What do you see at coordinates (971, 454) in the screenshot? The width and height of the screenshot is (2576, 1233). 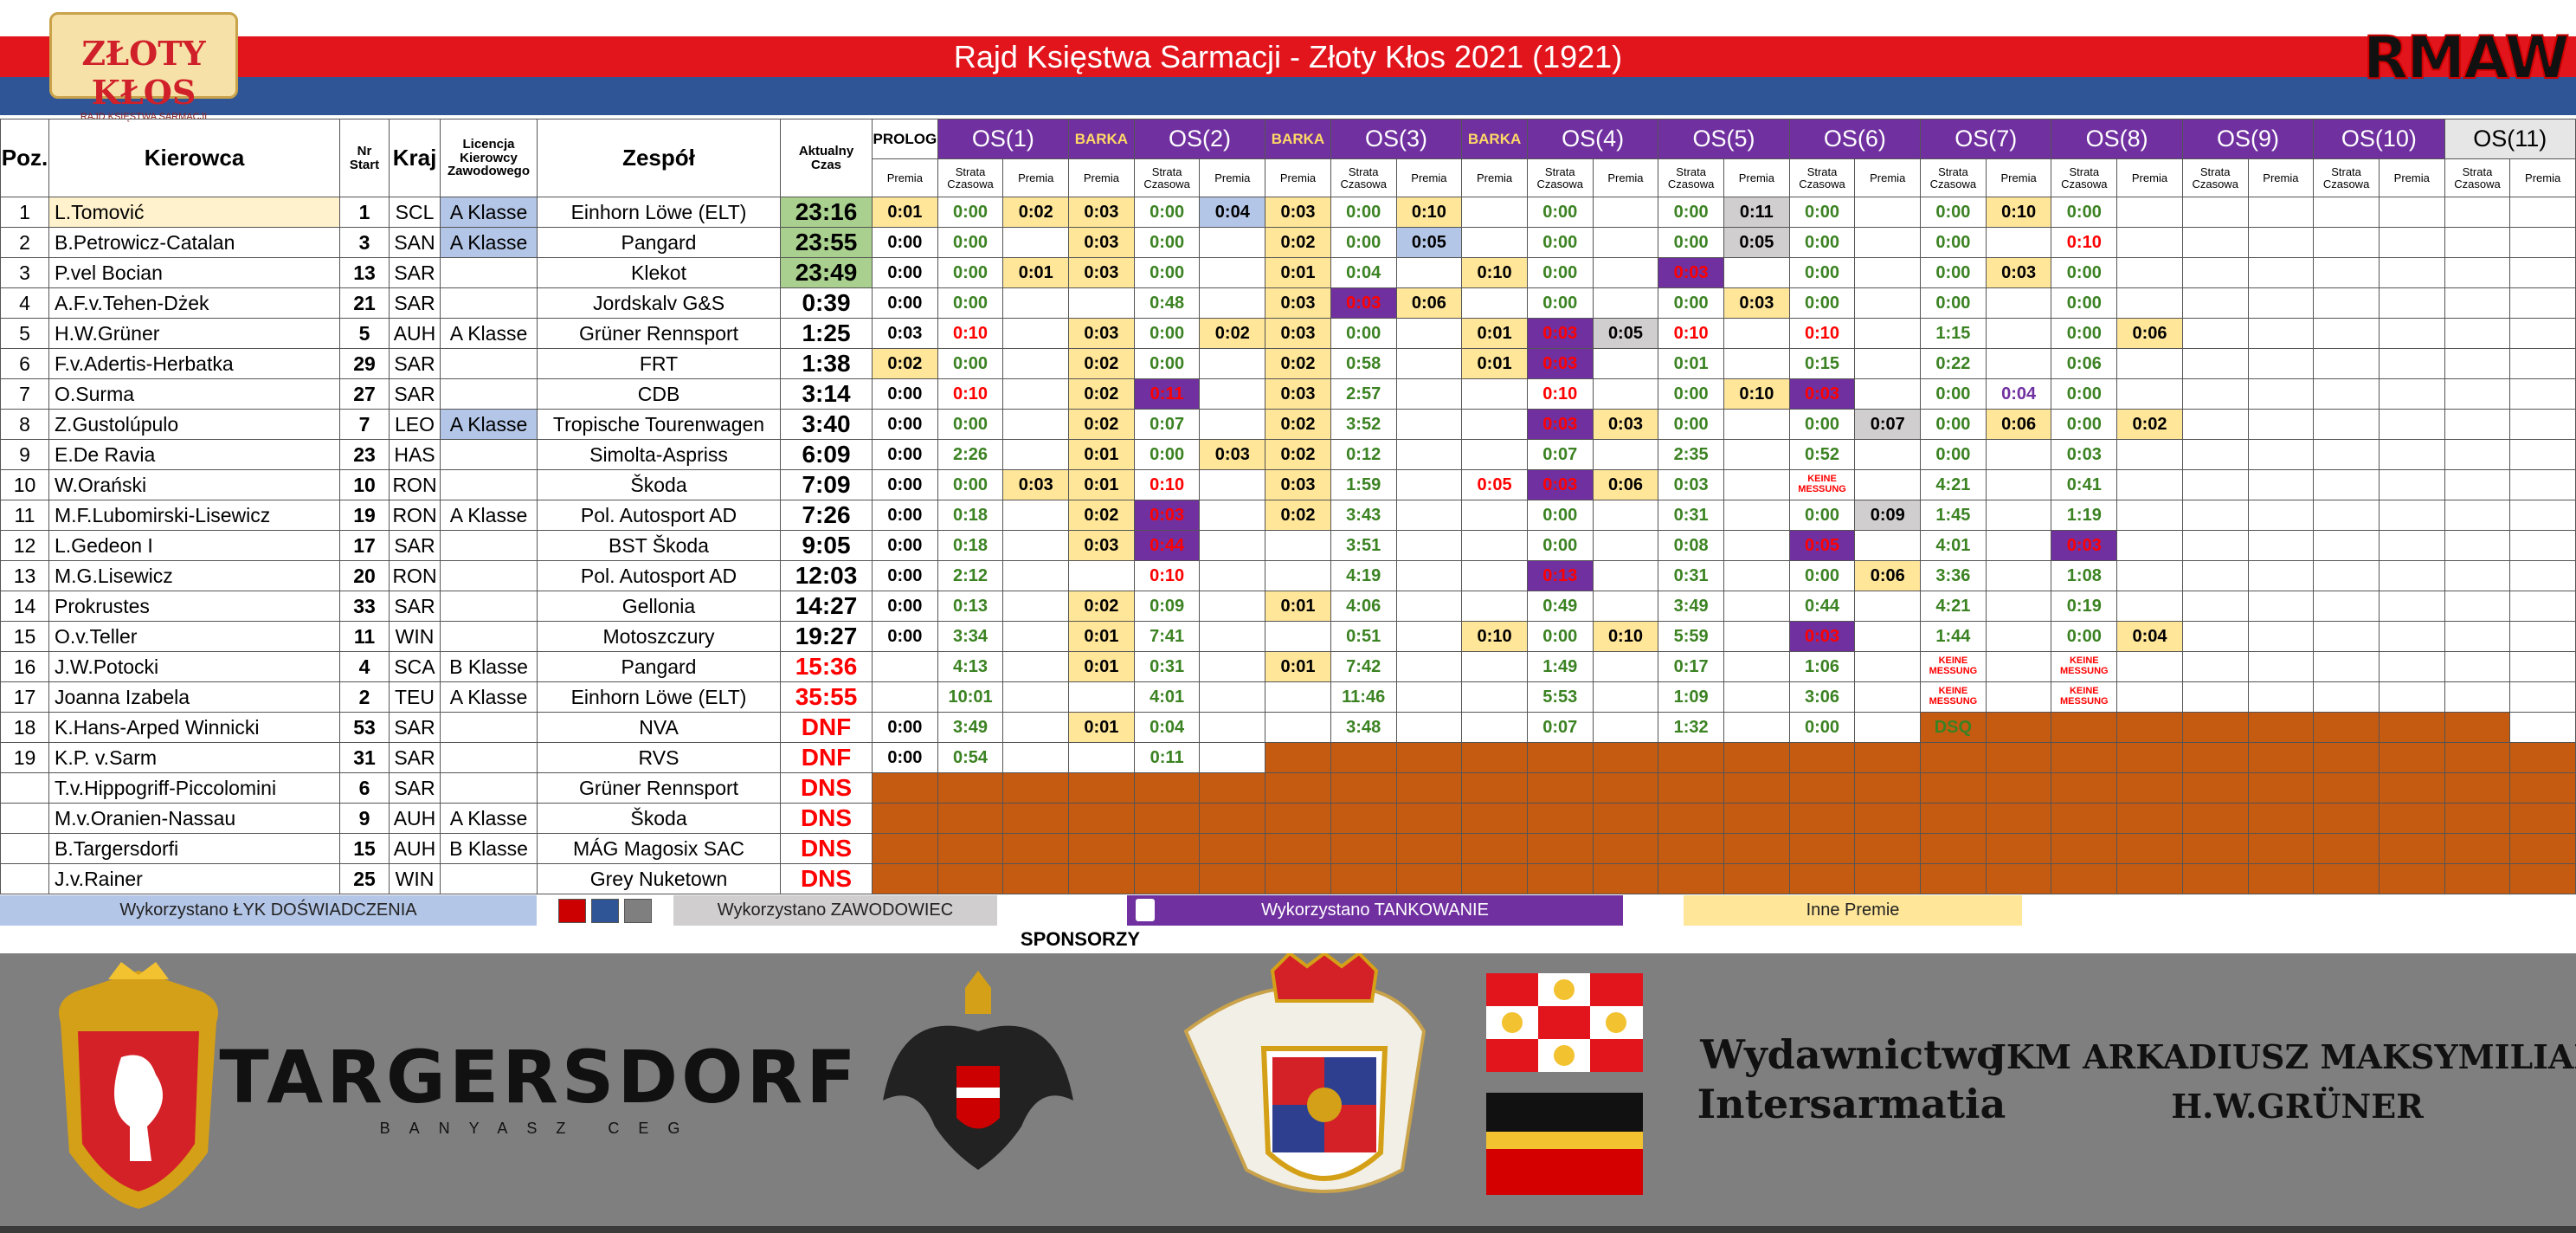 I see `table-cell-text: 2:26` at bounding box center [971, 454].